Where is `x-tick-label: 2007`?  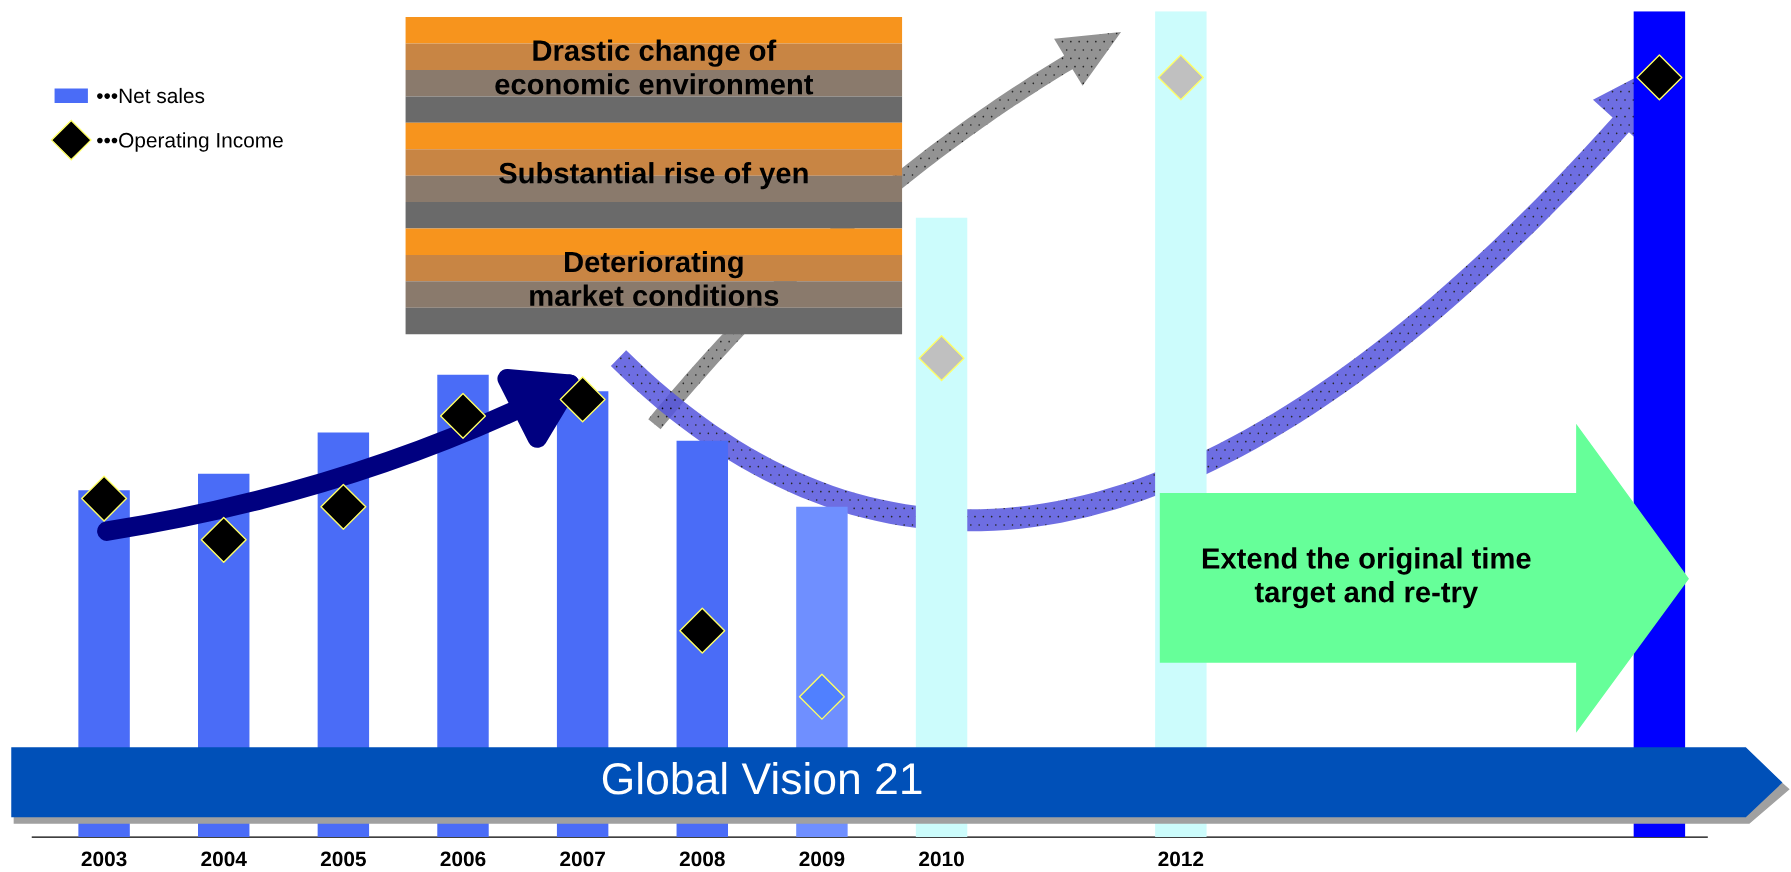
x-tick-label: 2007 is located at coordinates (582, 859).